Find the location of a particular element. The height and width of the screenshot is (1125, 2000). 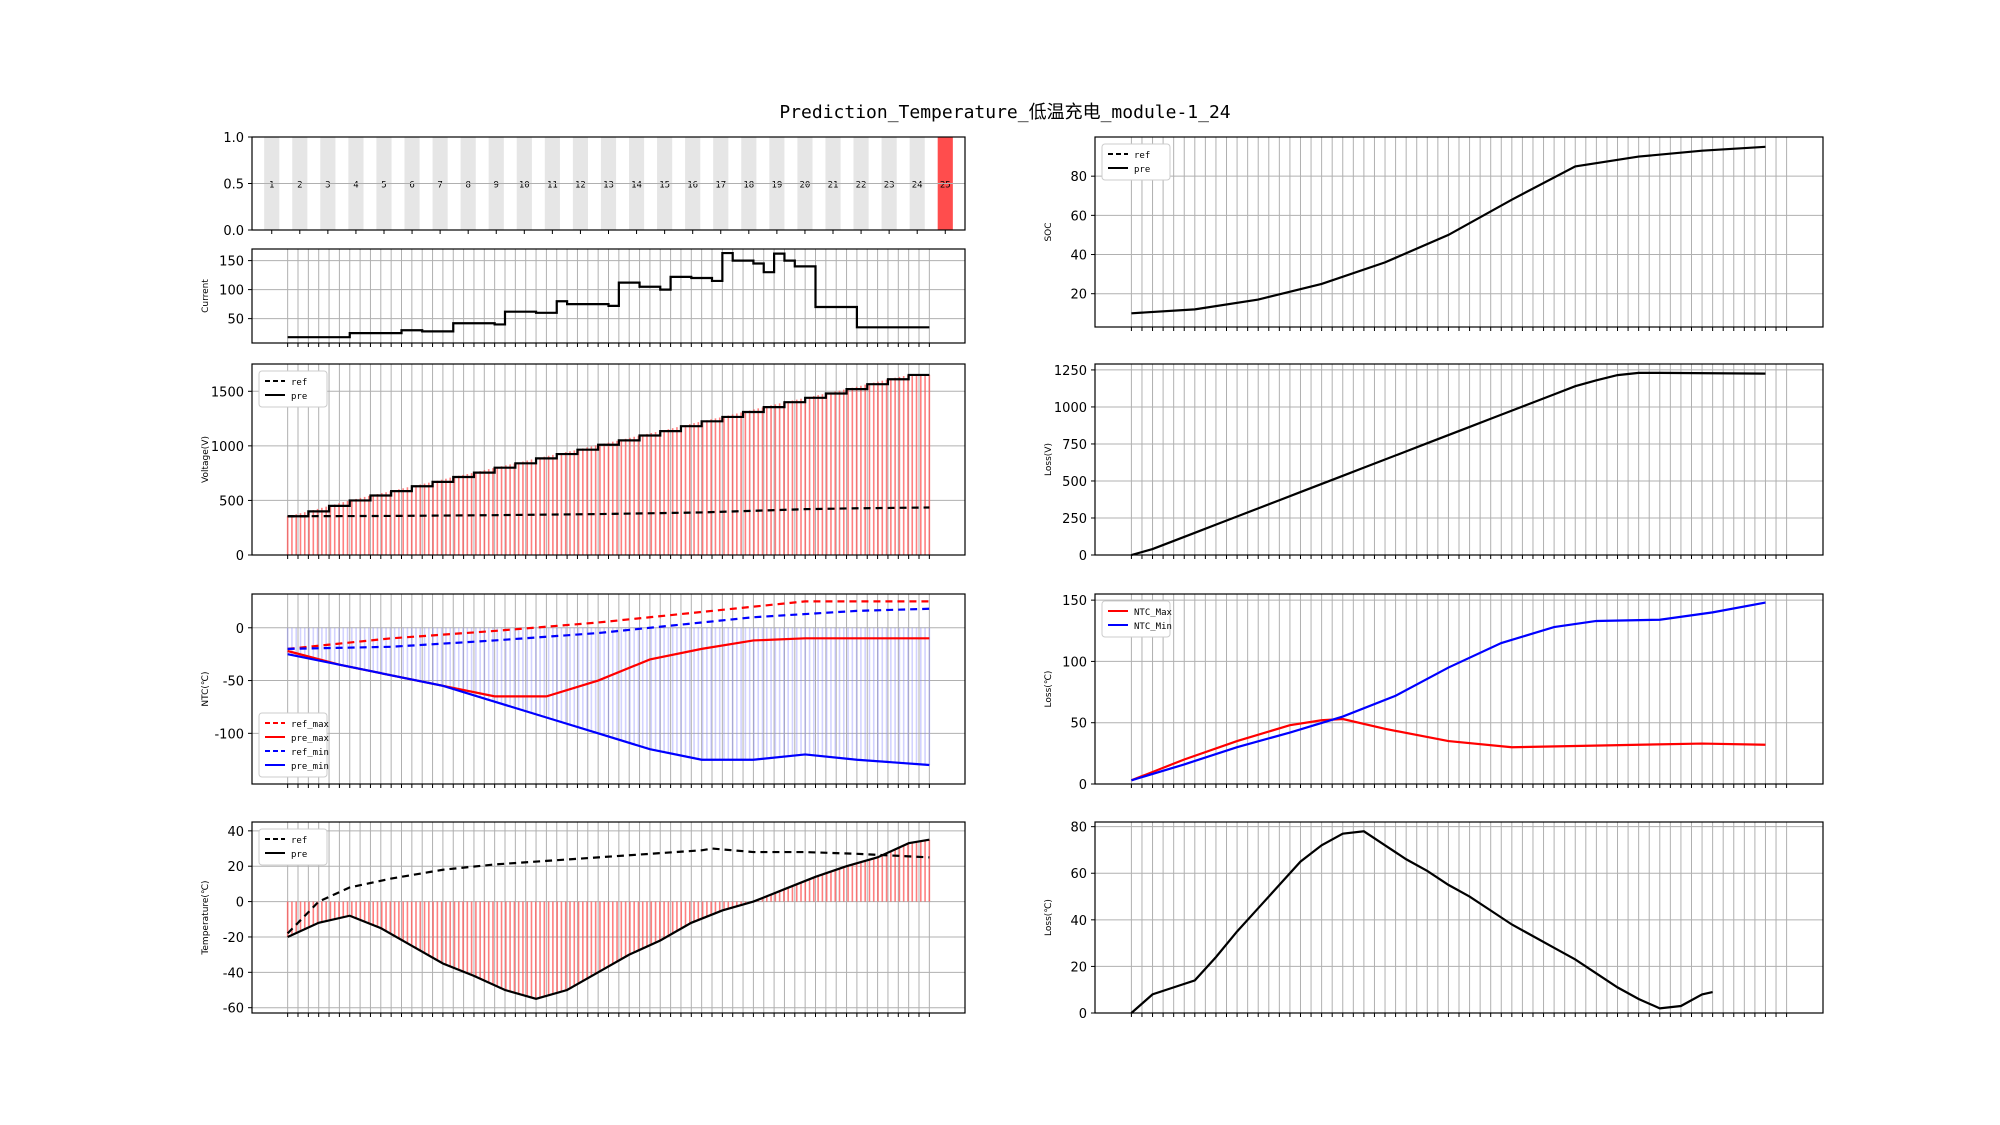

y-tick-label: 80 is located at coordinates (1078, 177).